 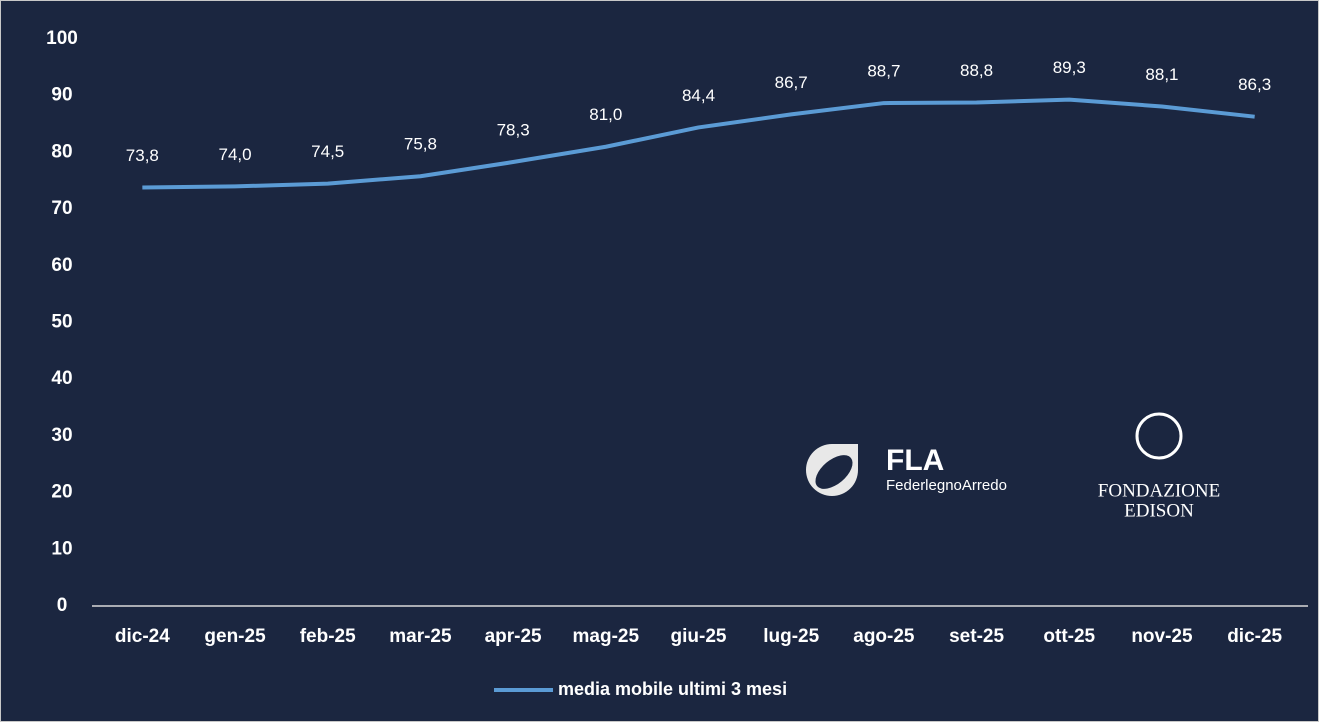 What do you see at coordinates (61, 151) in the screenshot?
I see `y-tick-label: 80` at bounding box center [61, 151].